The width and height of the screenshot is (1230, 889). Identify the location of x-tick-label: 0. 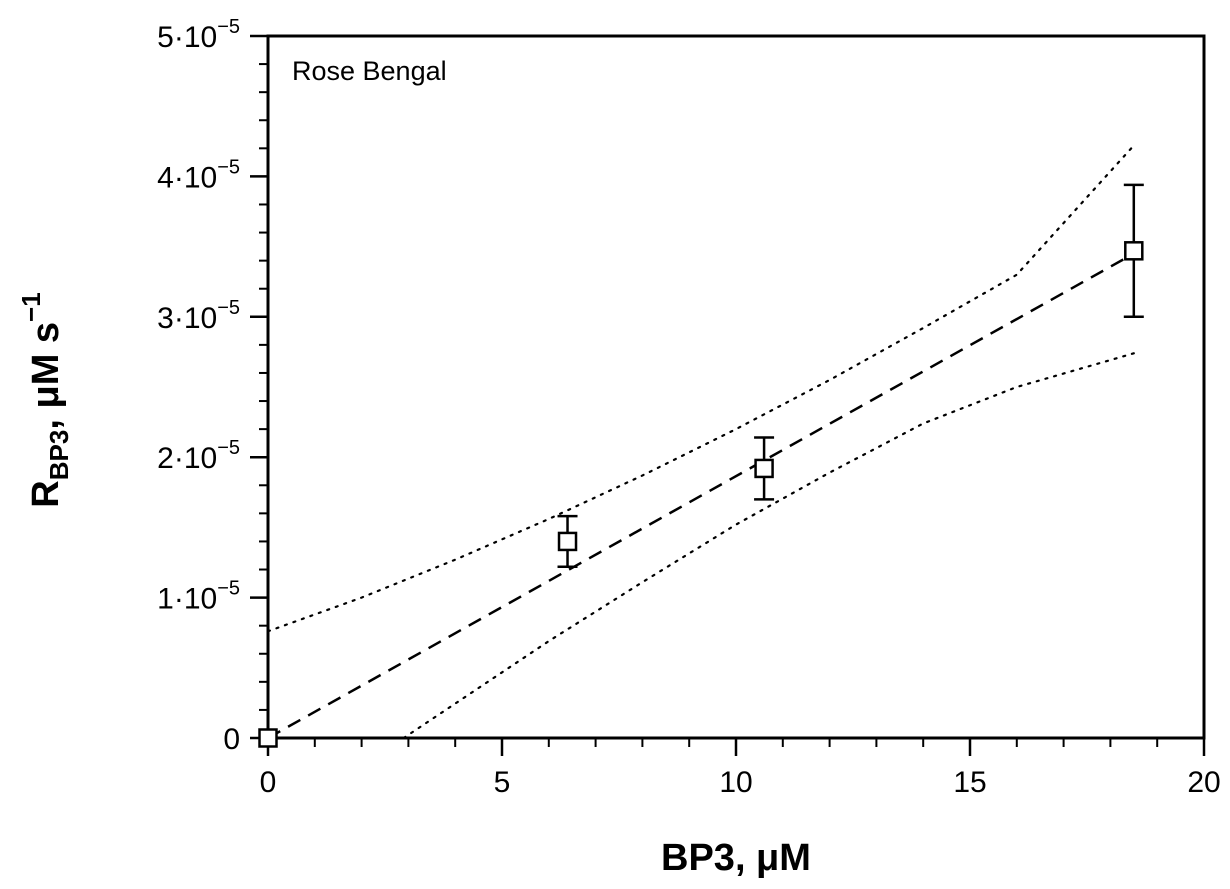
(268, 782).